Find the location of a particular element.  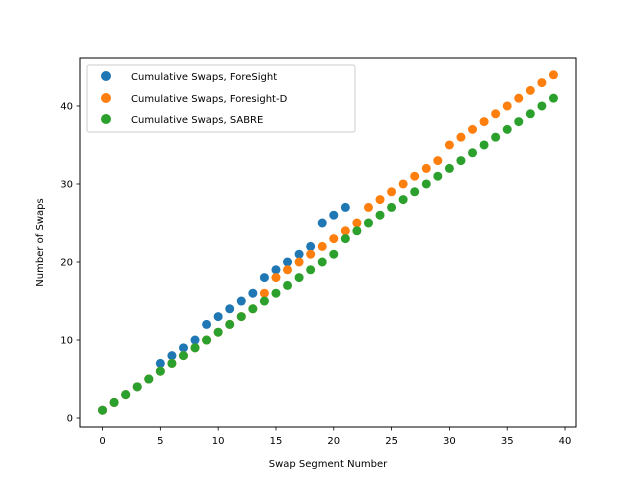

y-tick-label: 30 is located at coordinates (66, 184).